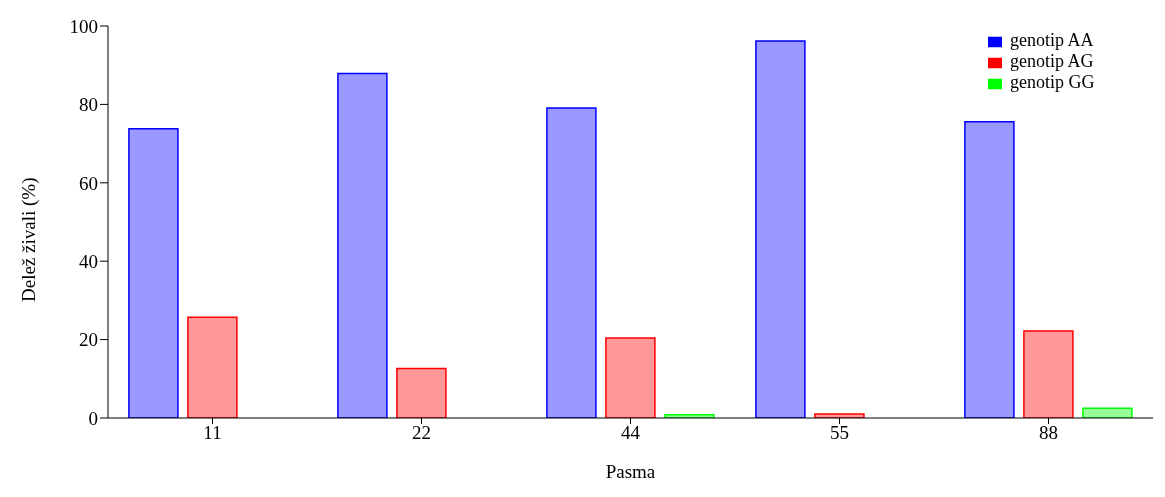  Describe the element at coordinates (88, 183) in the screenshot. I see `y-tick-label: 60` at that location.